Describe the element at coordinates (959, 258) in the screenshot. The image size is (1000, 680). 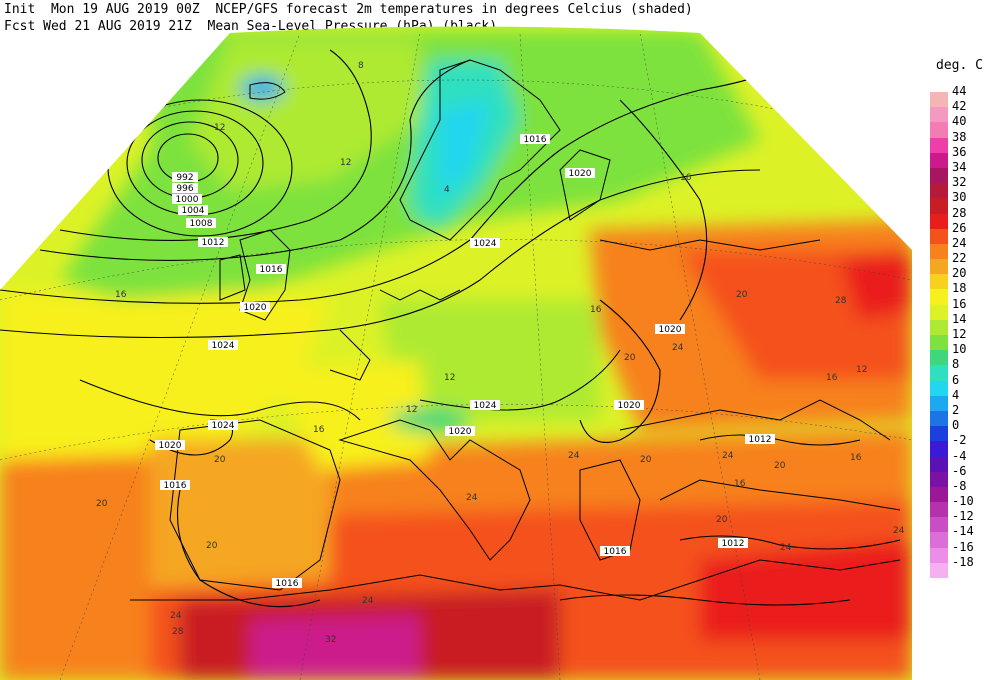
I see `legend-label: 22` at that location.